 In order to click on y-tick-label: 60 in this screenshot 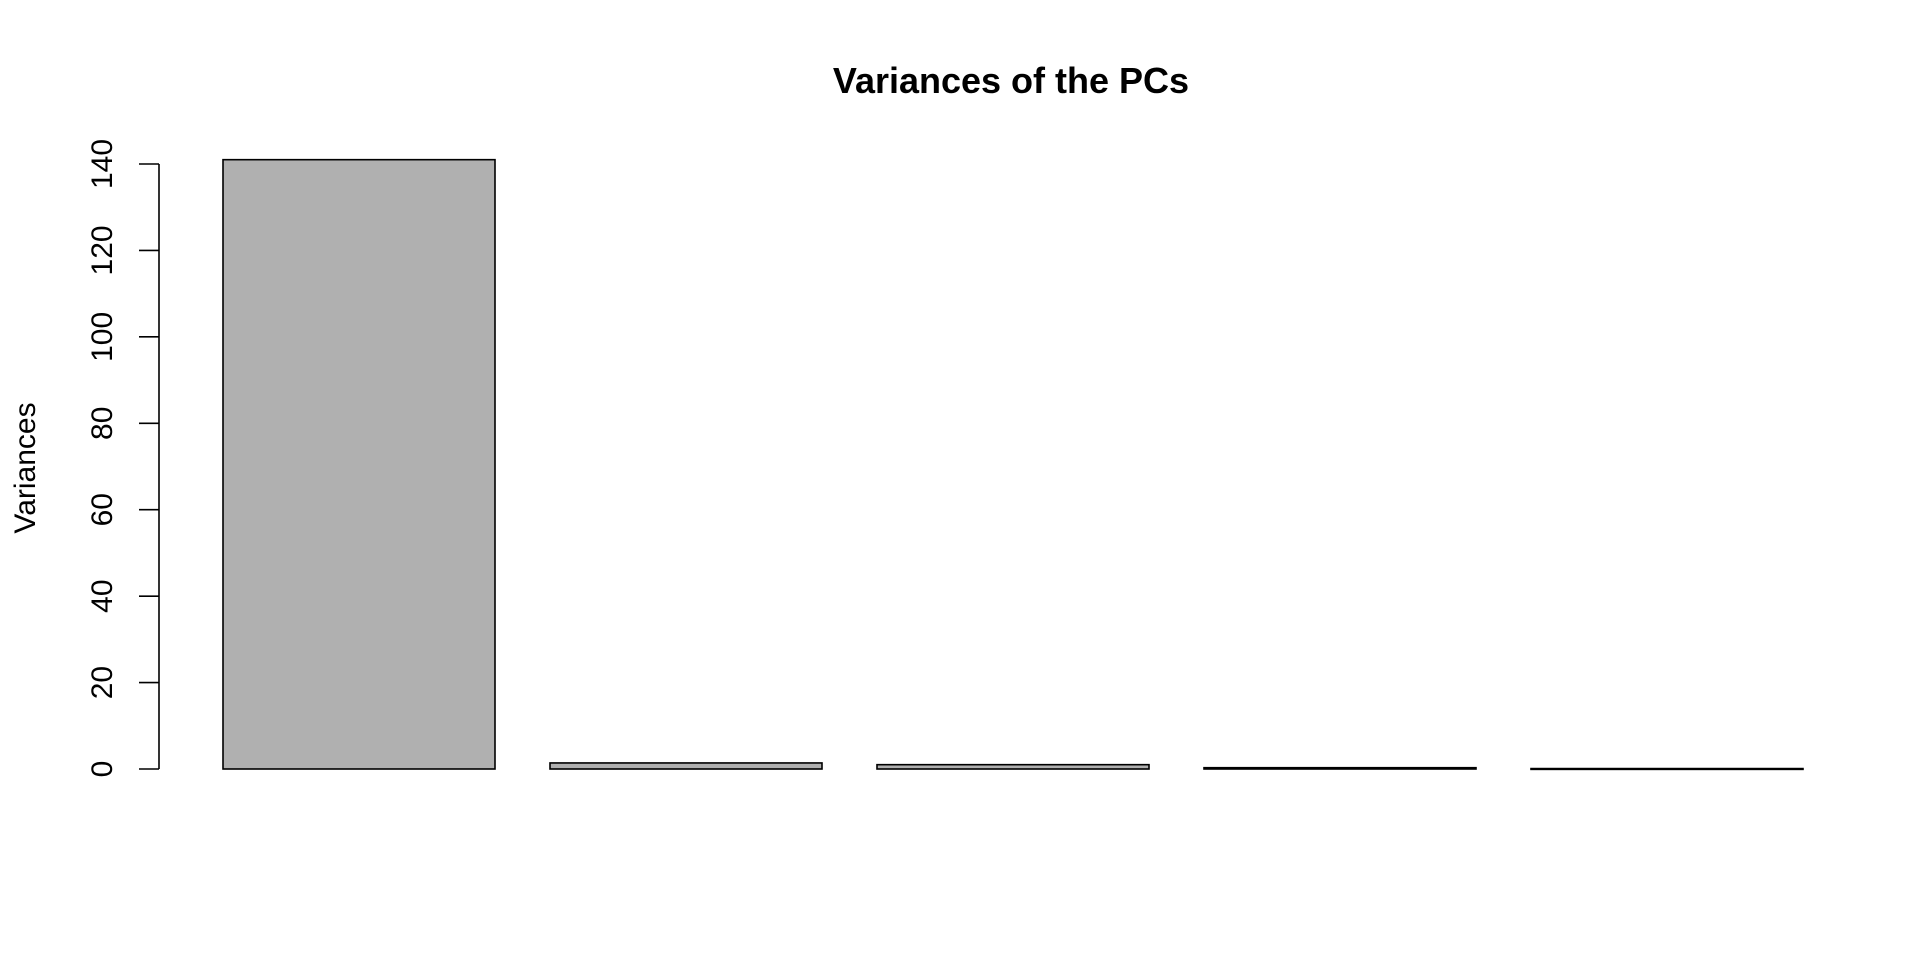, I will do `click(102, 509)`.